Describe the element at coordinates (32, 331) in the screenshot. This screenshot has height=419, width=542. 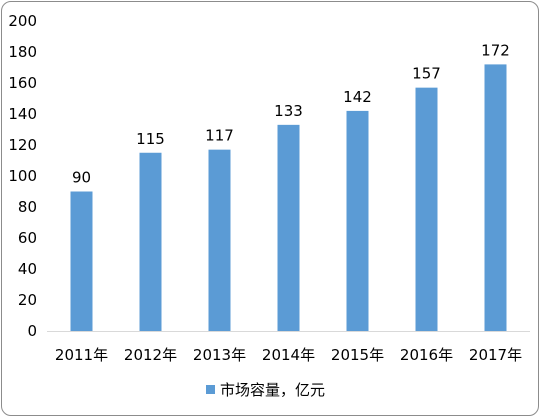
I see `y-tick-label: 0` at that location.